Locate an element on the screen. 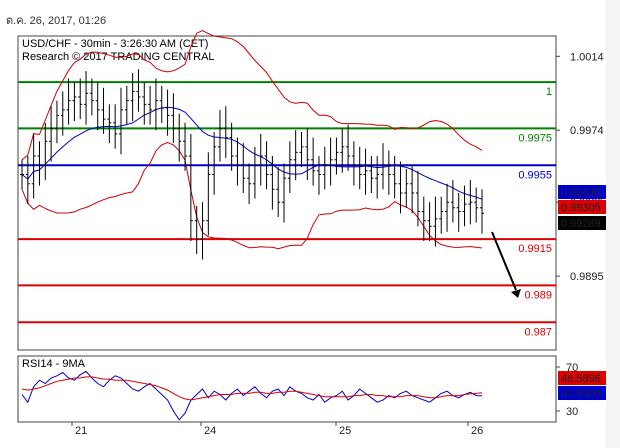 The width and height of the screenshot is (620, 448). y-tick-label: 1.0014 is located at coordinates (587, 57).